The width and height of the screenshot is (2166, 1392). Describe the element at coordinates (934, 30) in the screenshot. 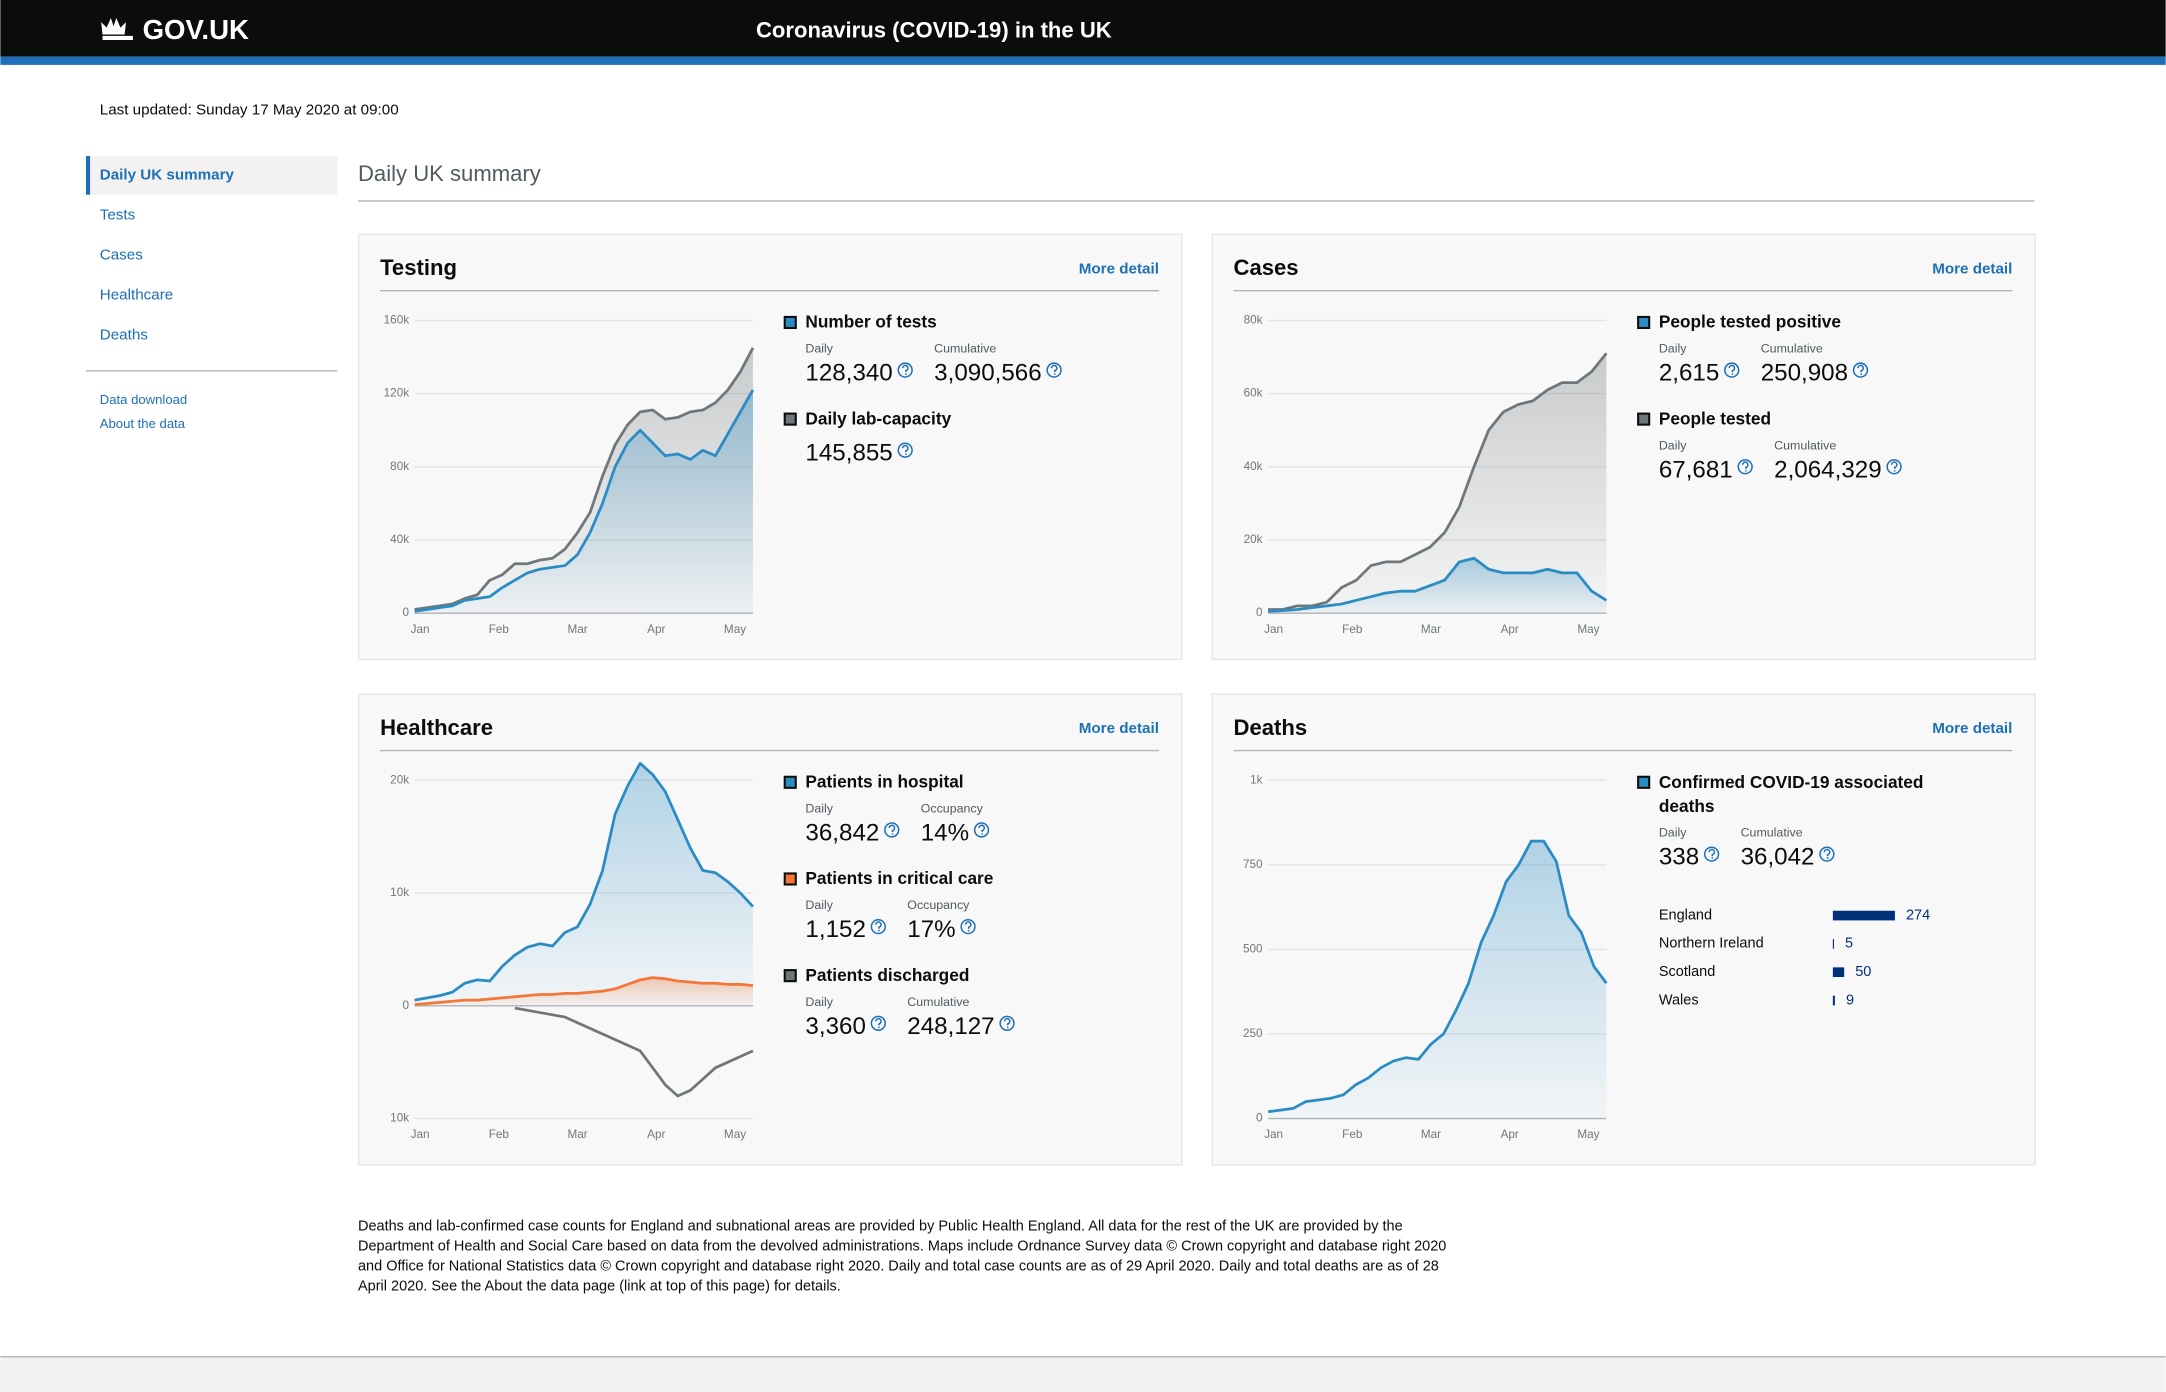

I see `header-title: Coronavirus (COVID-19) in the UK` at that location.